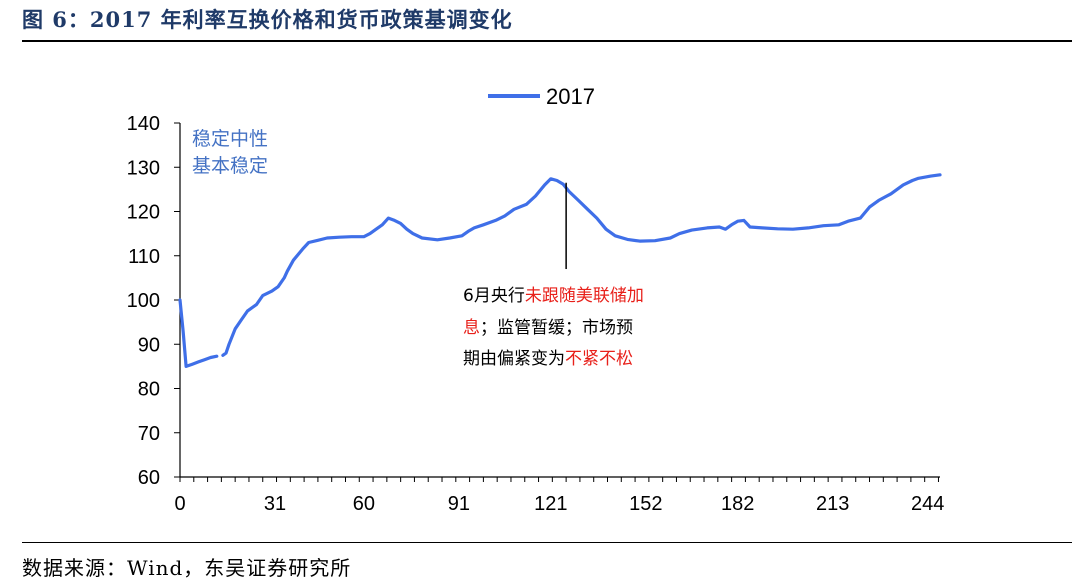 This screenshot has height=584, width=1080. What do you see at coordinates (149, 478) in the screenshot?
I see `y-tick-label: 60` at bounding box center [149, 478].